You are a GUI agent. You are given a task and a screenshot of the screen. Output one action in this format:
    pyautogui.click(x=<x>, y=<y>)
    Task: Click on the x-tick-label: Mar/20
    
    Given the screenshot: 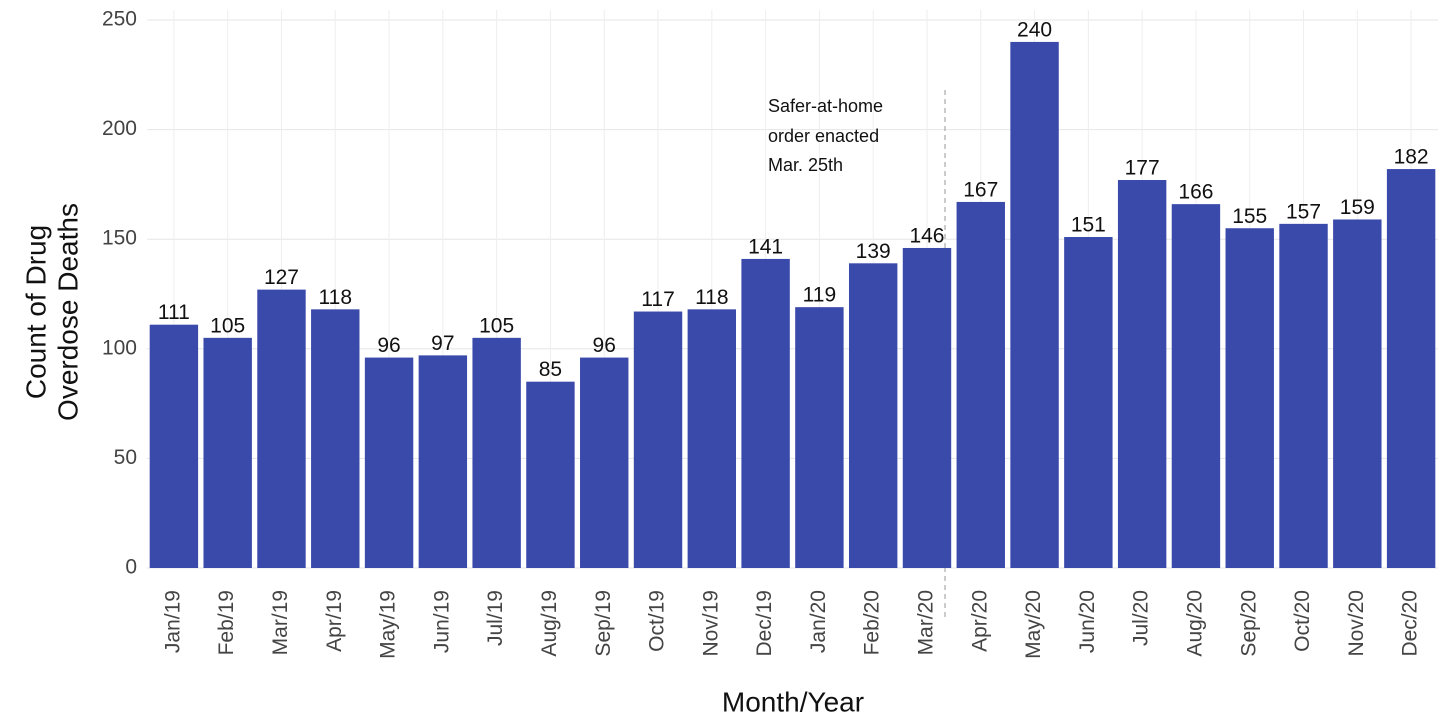 What is the action you would take?
    pyautogui.click(x=926, y=622)
    